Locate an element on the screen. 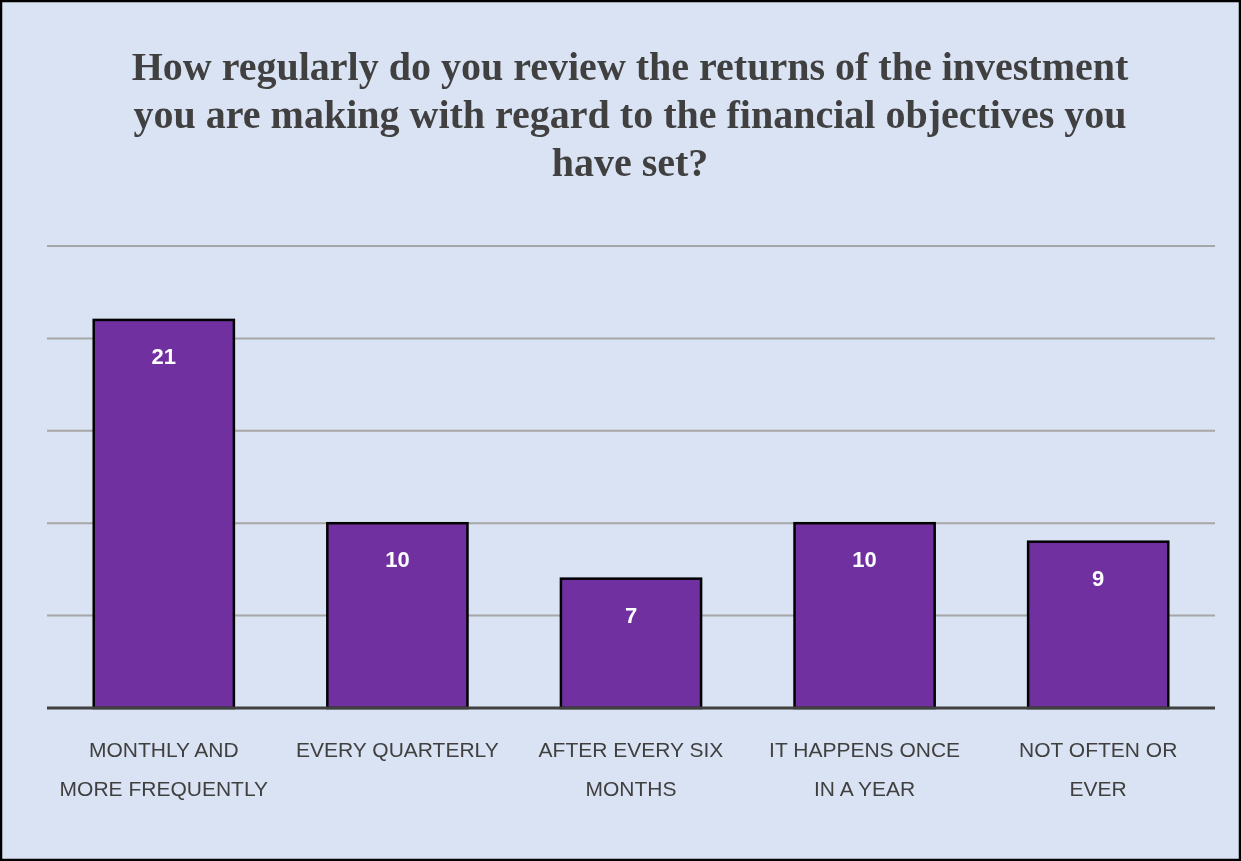 The image size is (1241, 861). x-tick-label: EVERY QUARTERLY is located at coordinates (397, 749).